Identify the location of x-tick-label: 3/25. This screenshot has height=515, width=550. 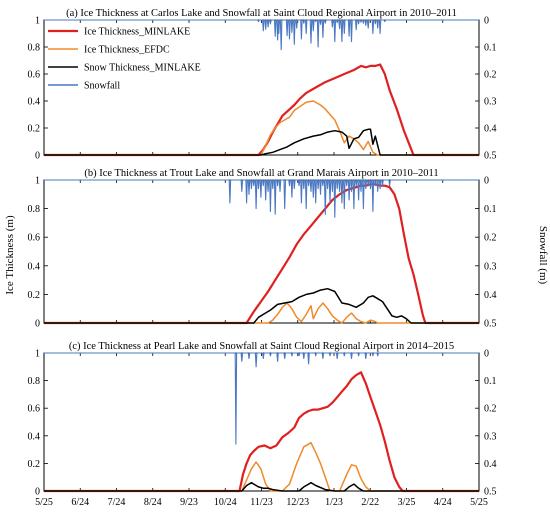
(407, 502).